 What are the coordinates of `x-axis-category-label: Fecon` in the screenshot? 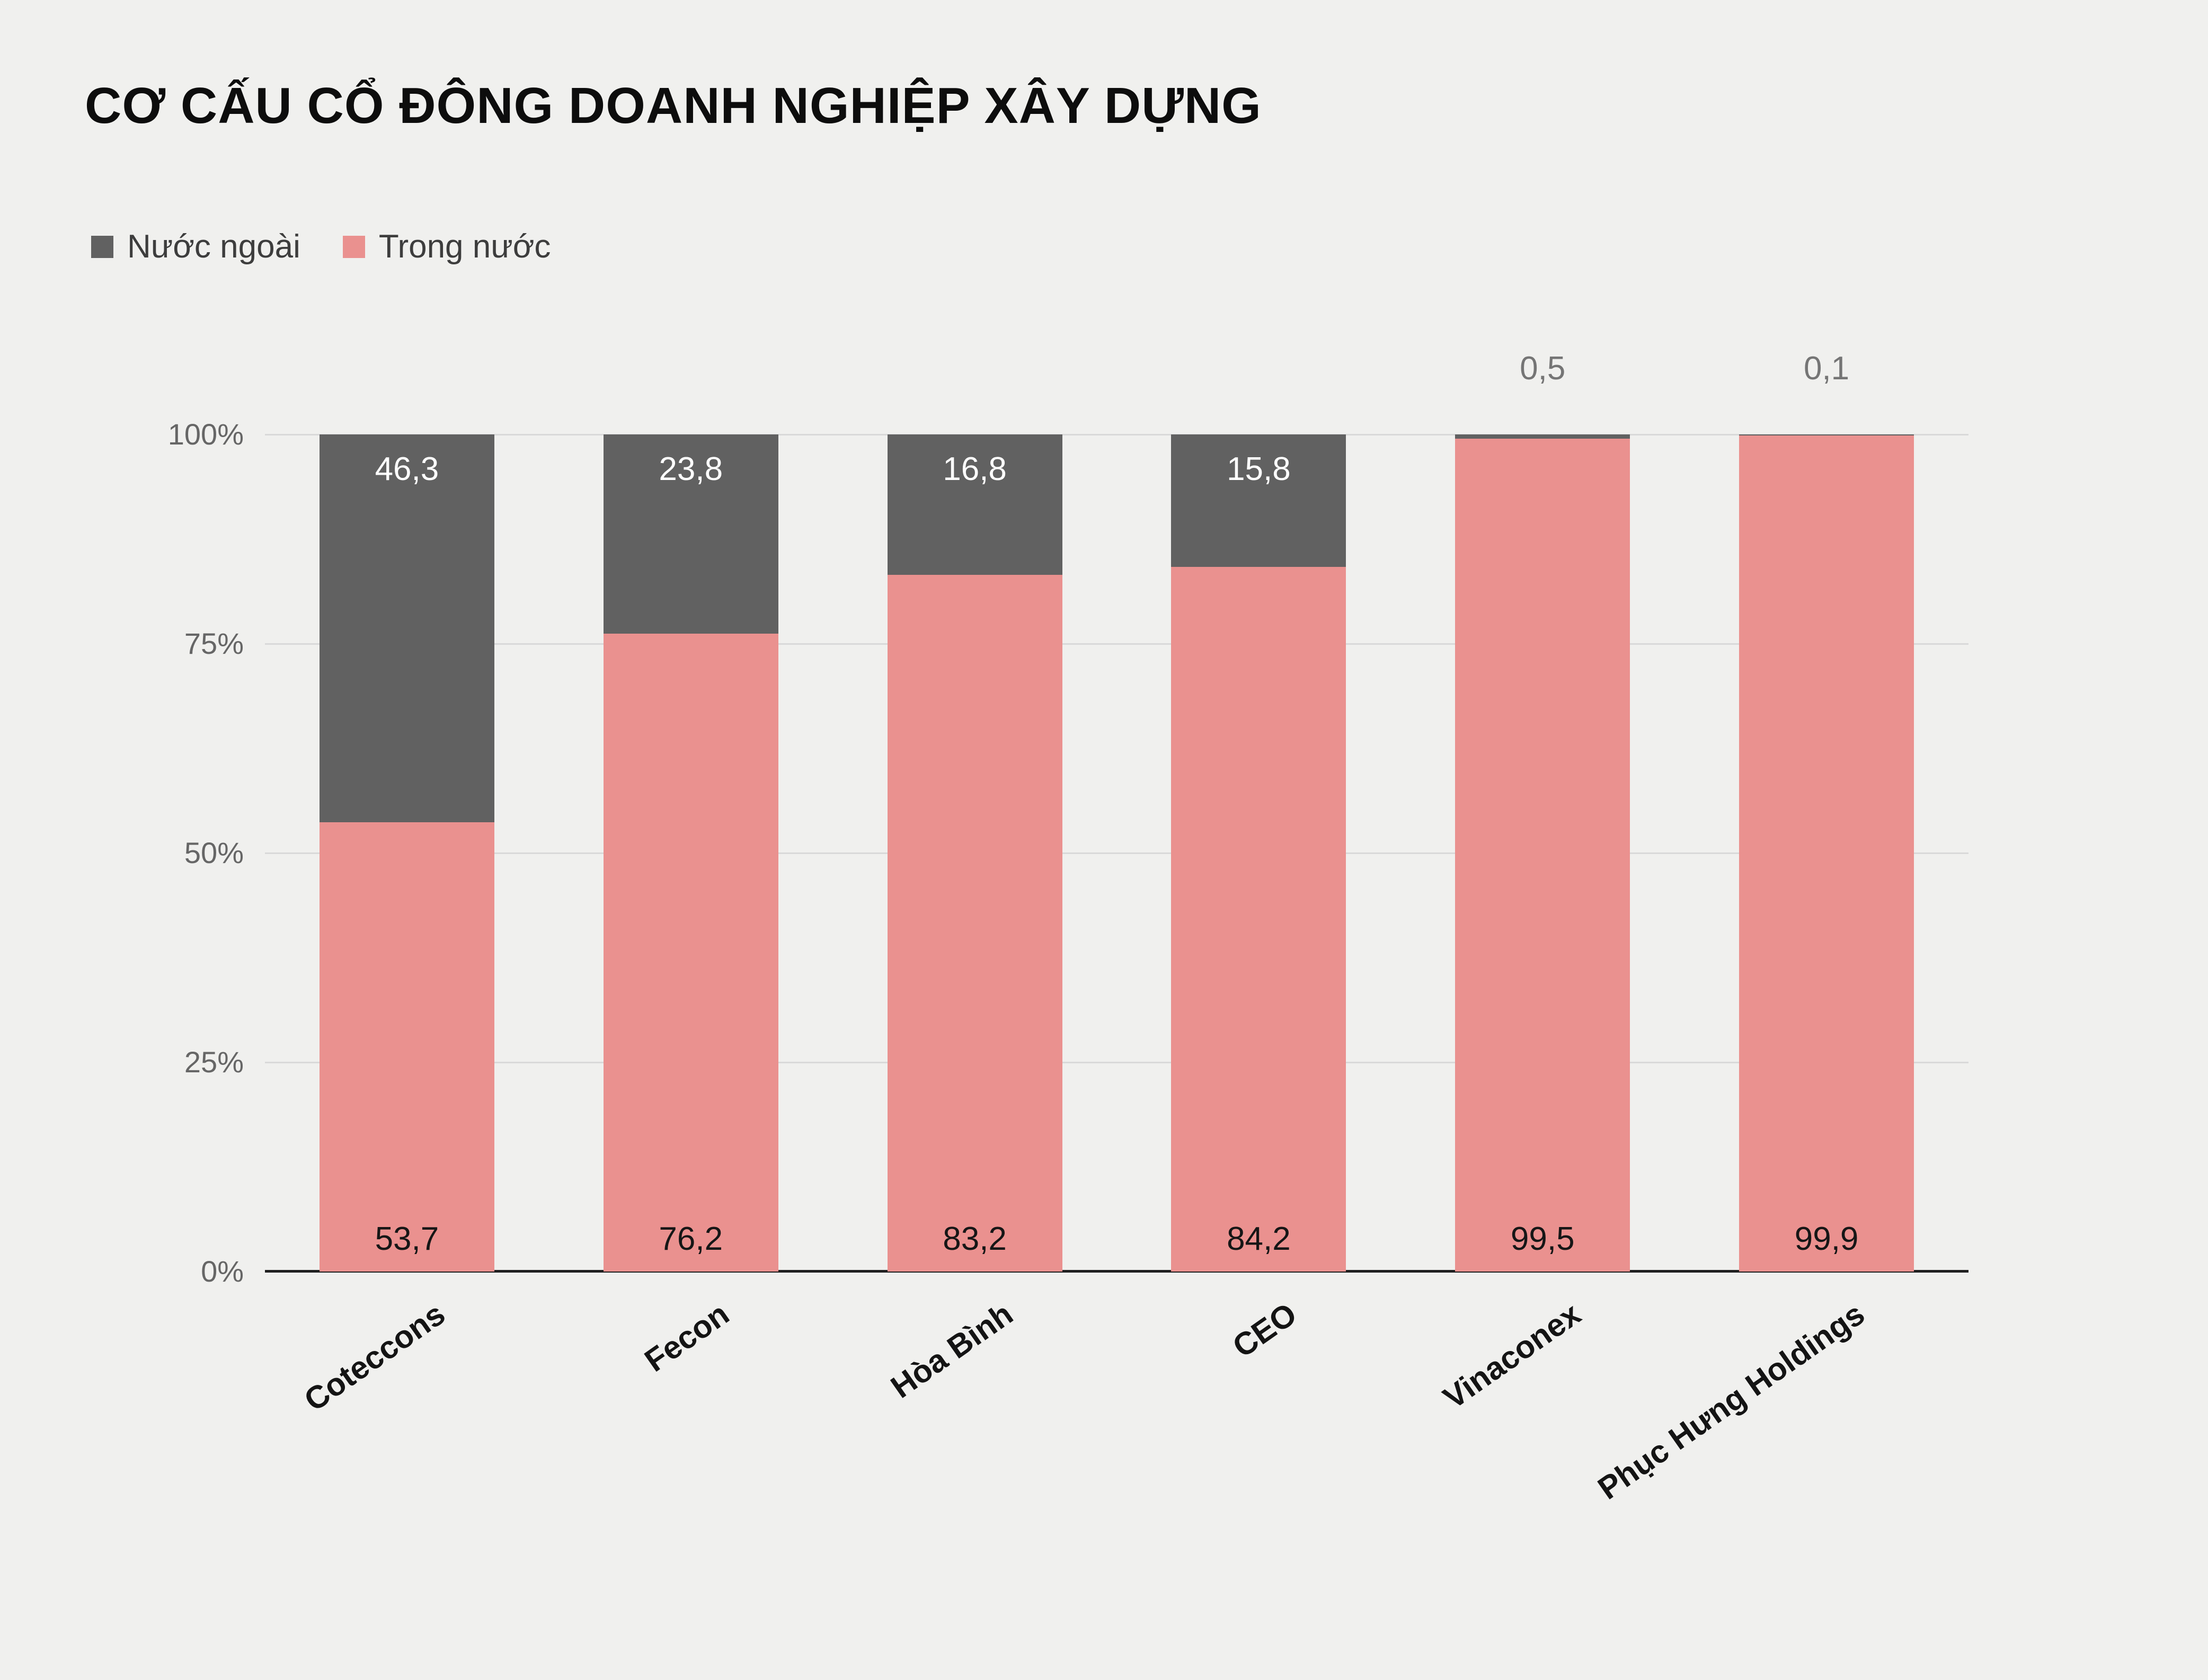 It's located at (686, 1337).